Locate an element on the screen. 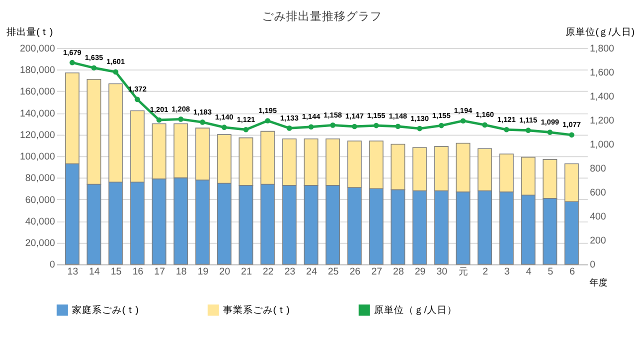 Image resolution: width=640 pixels, height=342 pixels. x-tick-label: 26 is located at coordinates (355, 272).